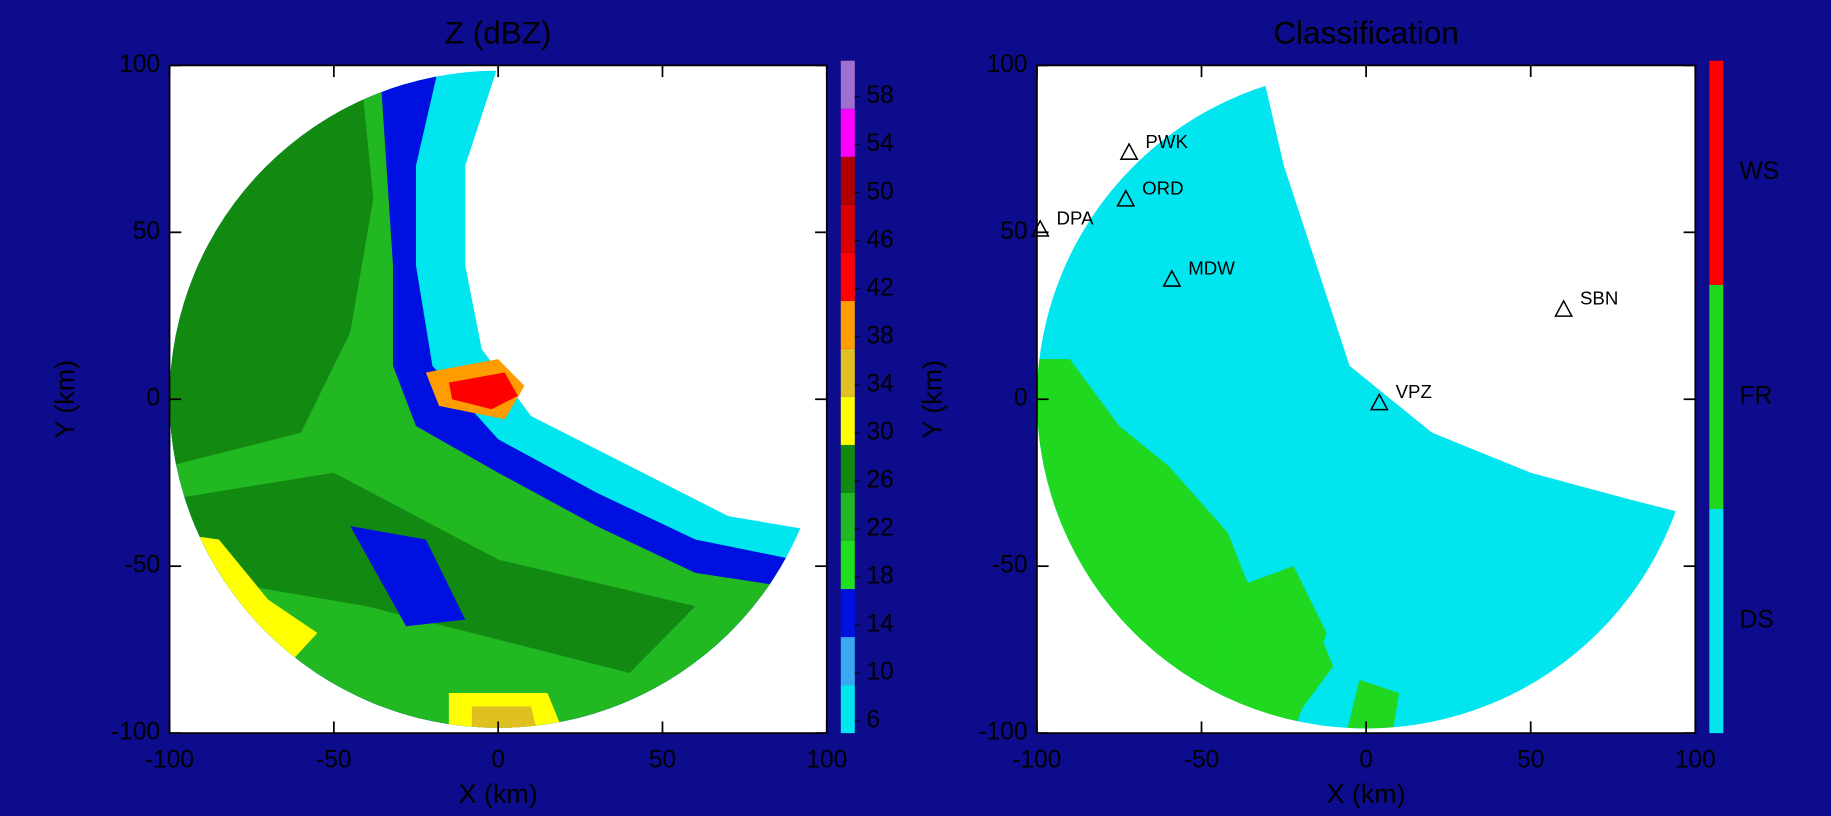 The image size is (1831, 816). I want to click on station-label: ORD, so click(1162, 188).